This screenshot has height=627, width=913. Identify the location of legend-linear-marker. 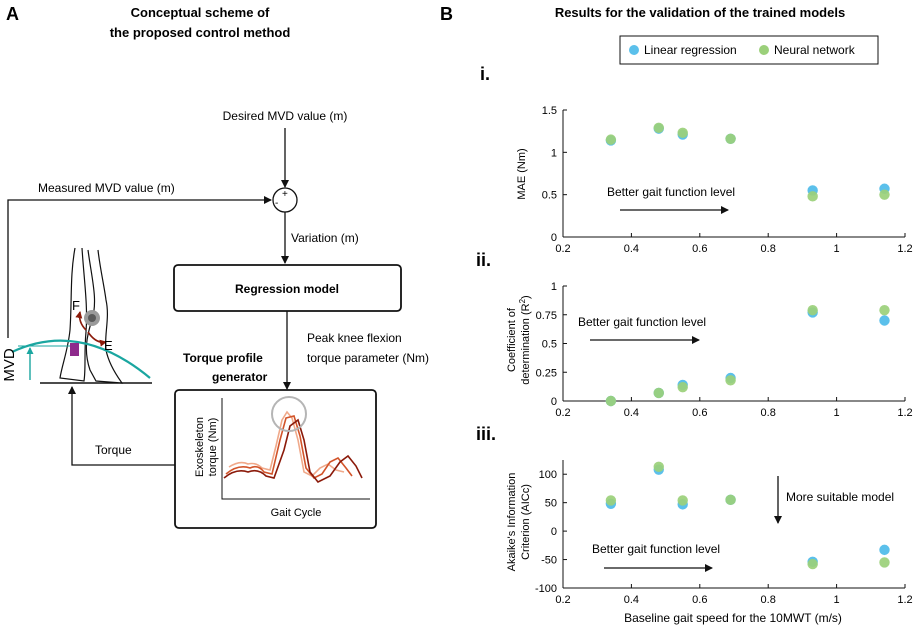
(634, 50).